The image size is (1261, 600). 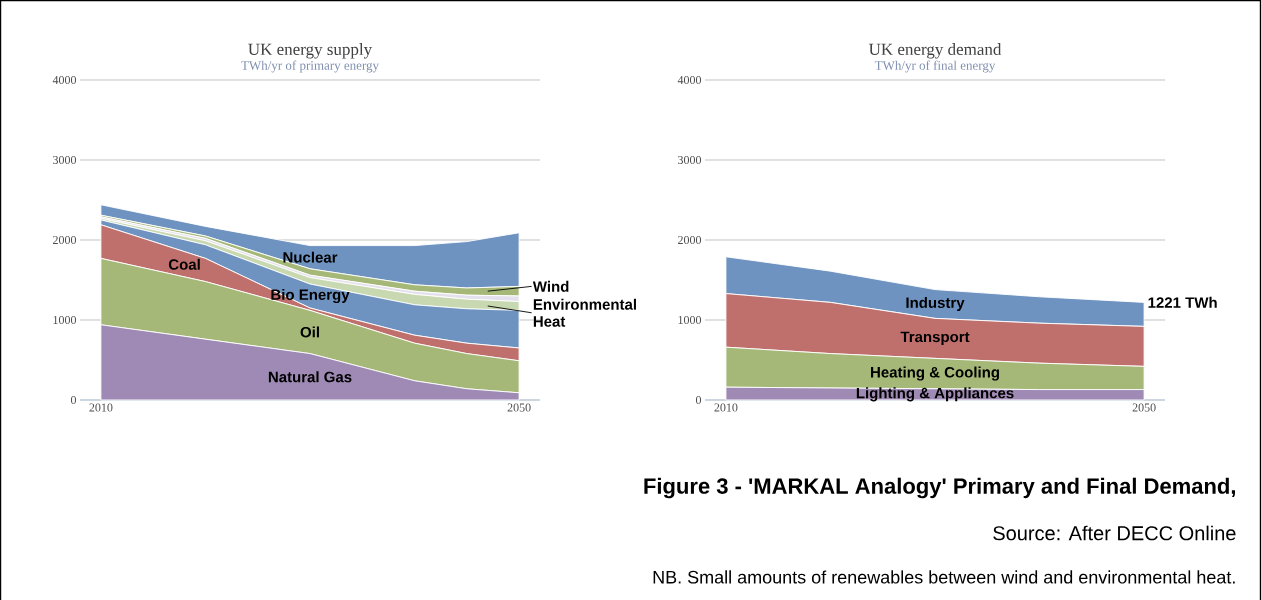 What do you see at coordinates (309, 332) in the screenshot?
I see `series-label: Oil` at bounding box center [309, 332].